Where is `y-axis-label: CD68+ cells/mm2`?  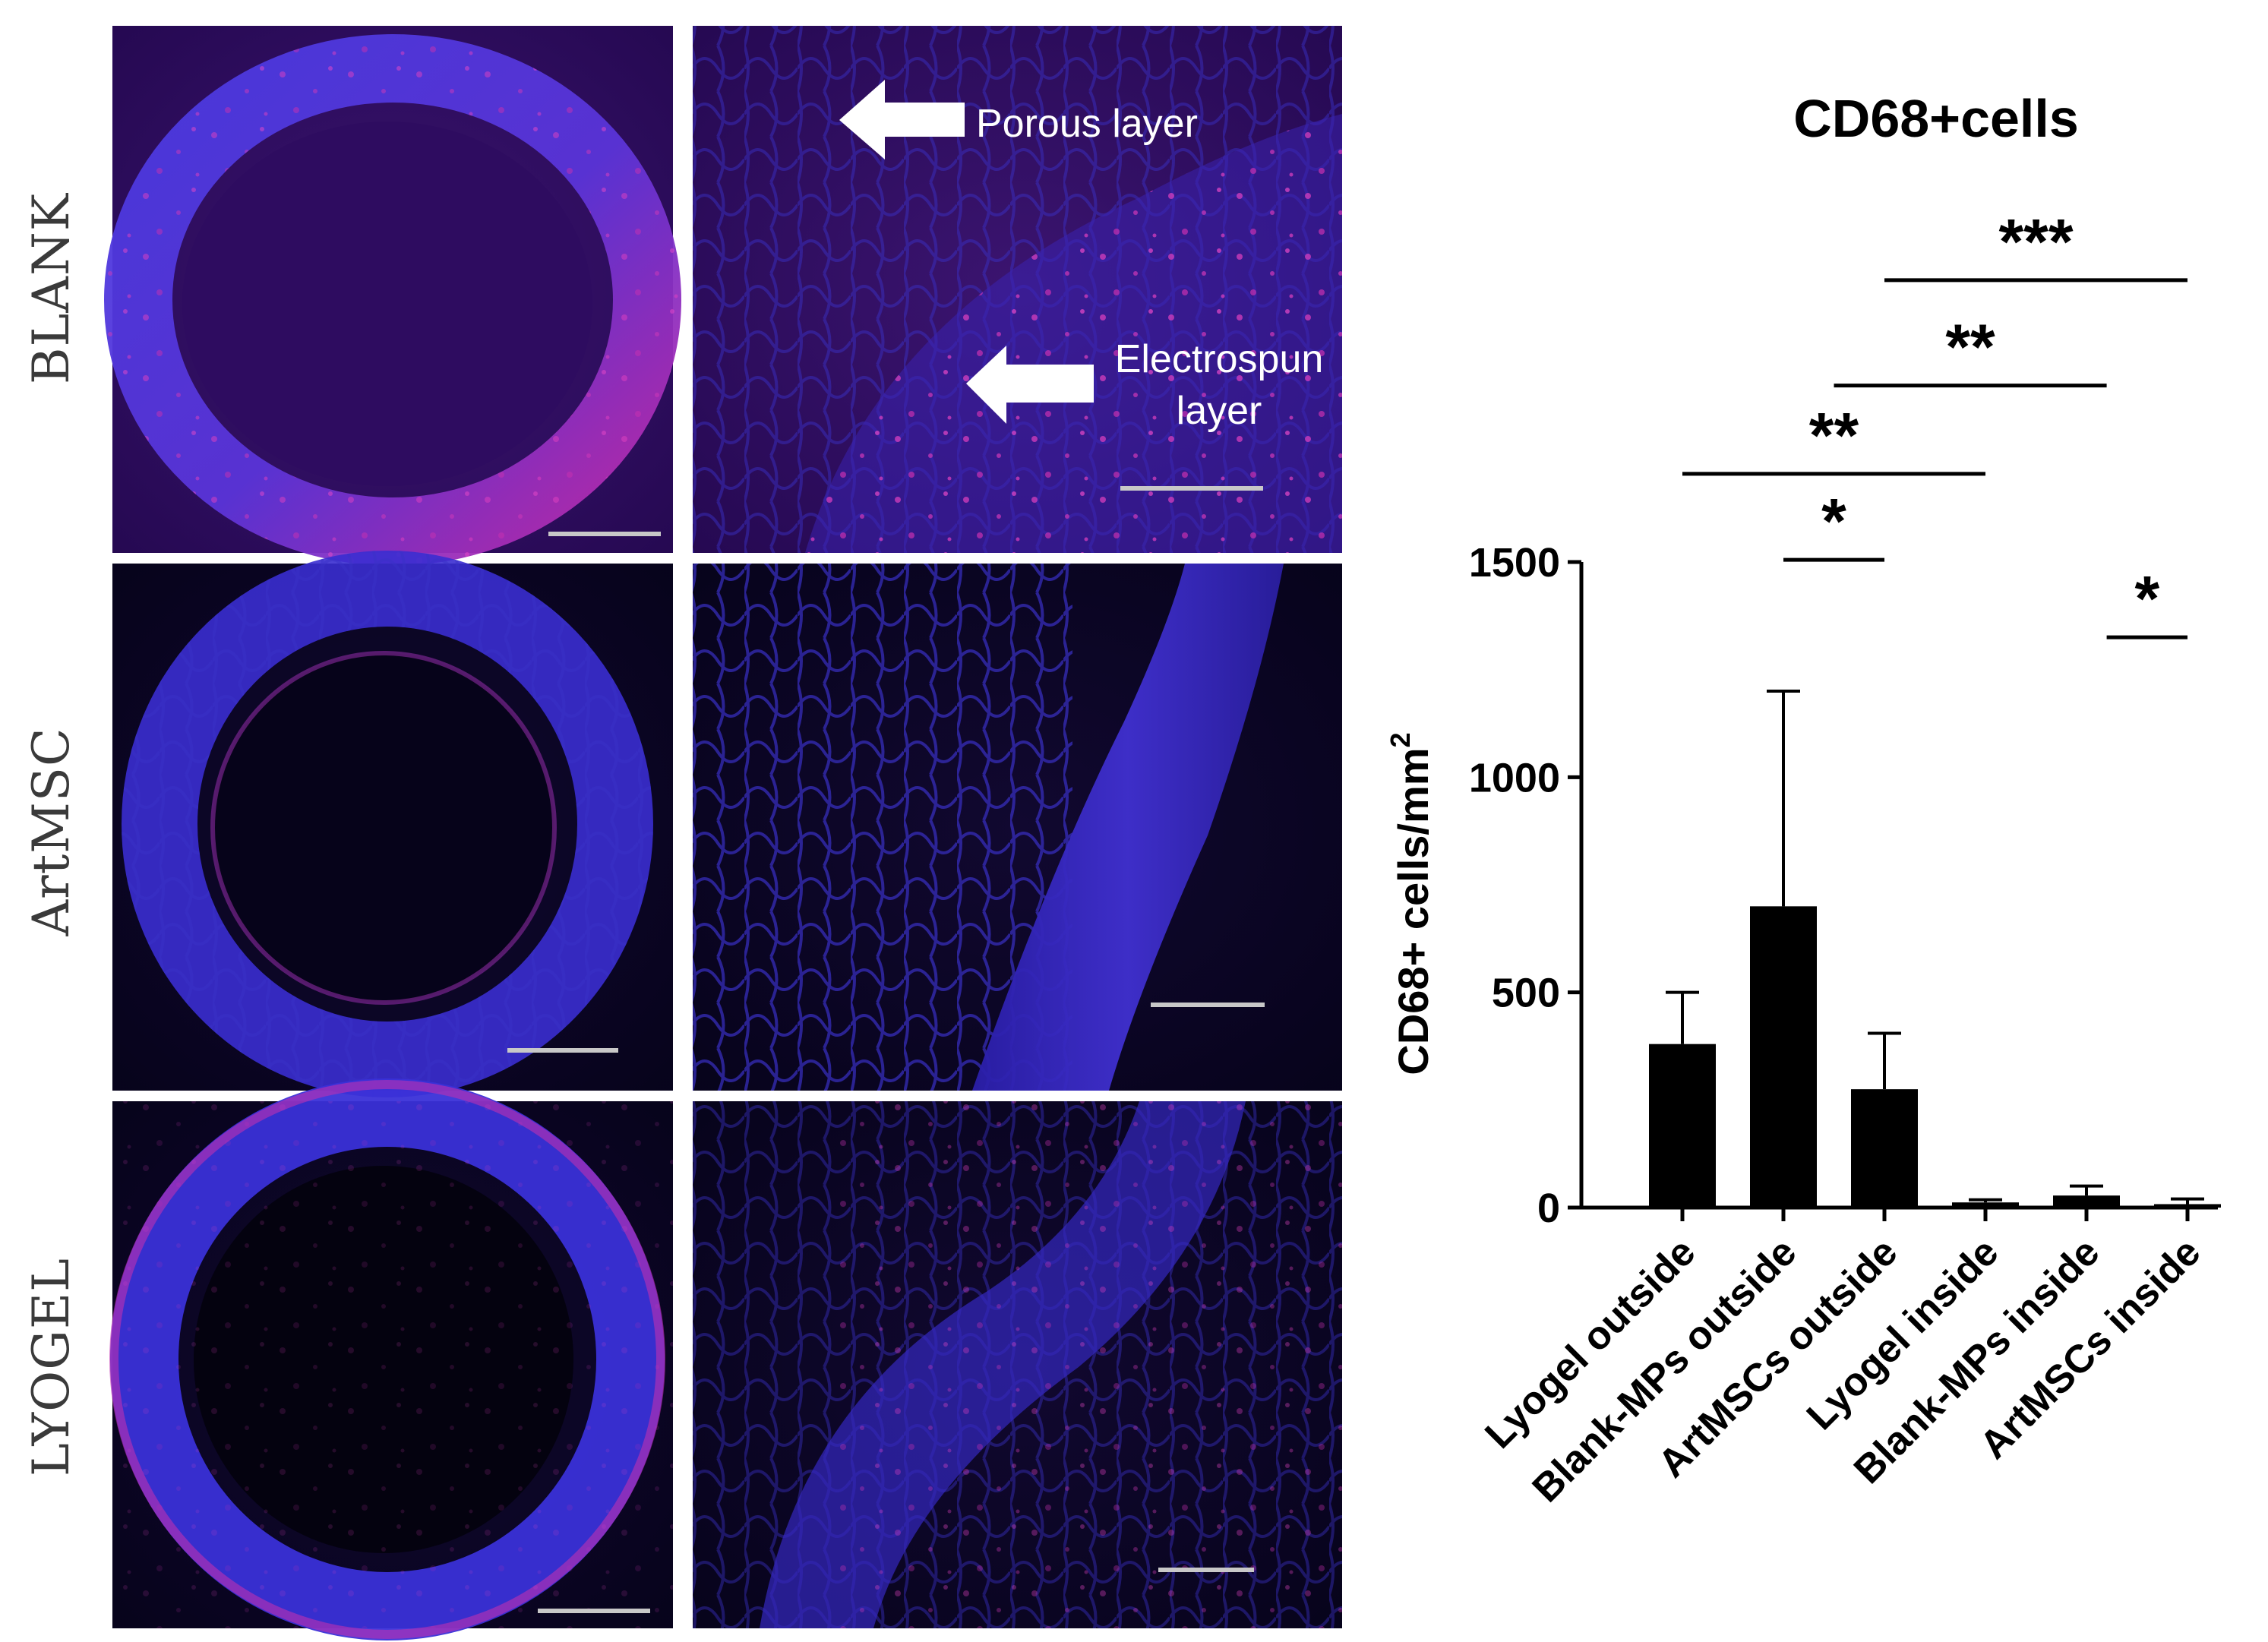 y-axis-label: CD68+ cells/mm2 is located at coordinates (1411, 903).